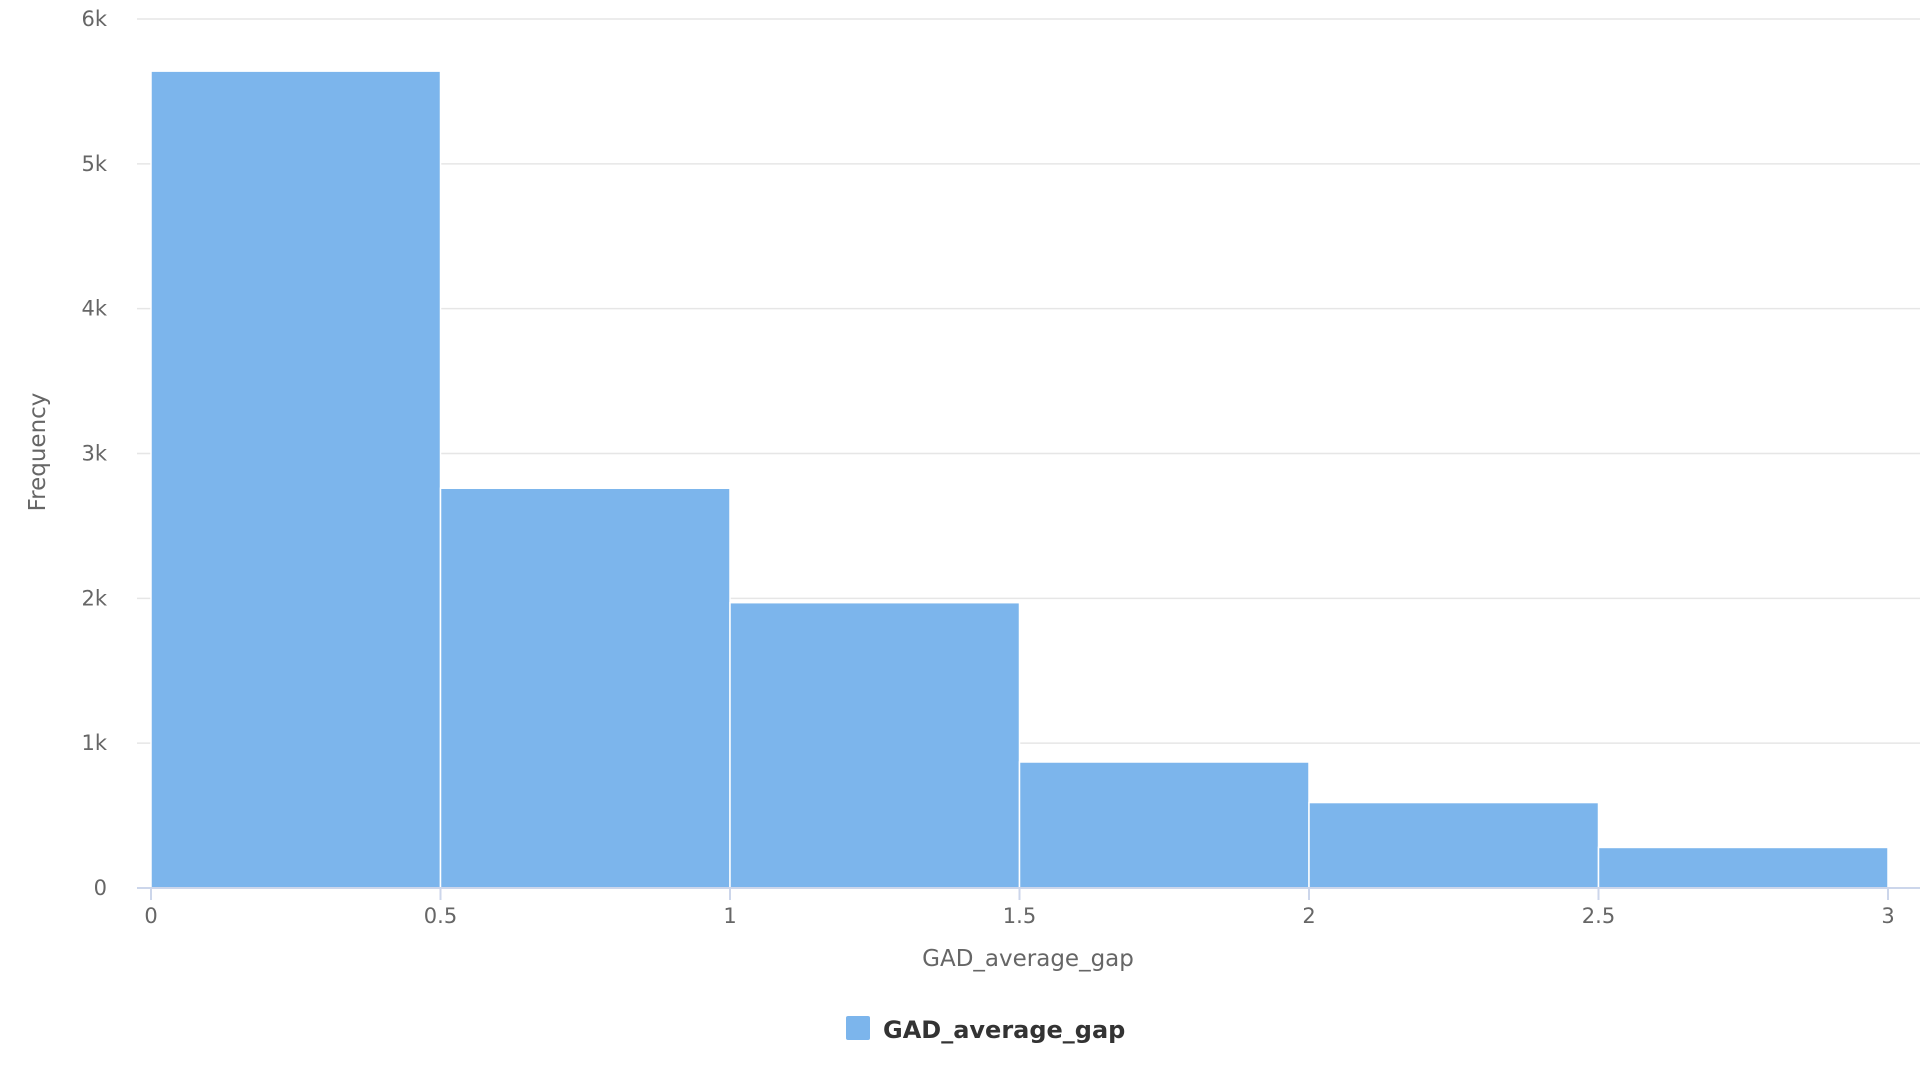  Describe the element at coordinates (1598, 916) in the screenshot. I see `x-tick-label: 2.5` at that location.